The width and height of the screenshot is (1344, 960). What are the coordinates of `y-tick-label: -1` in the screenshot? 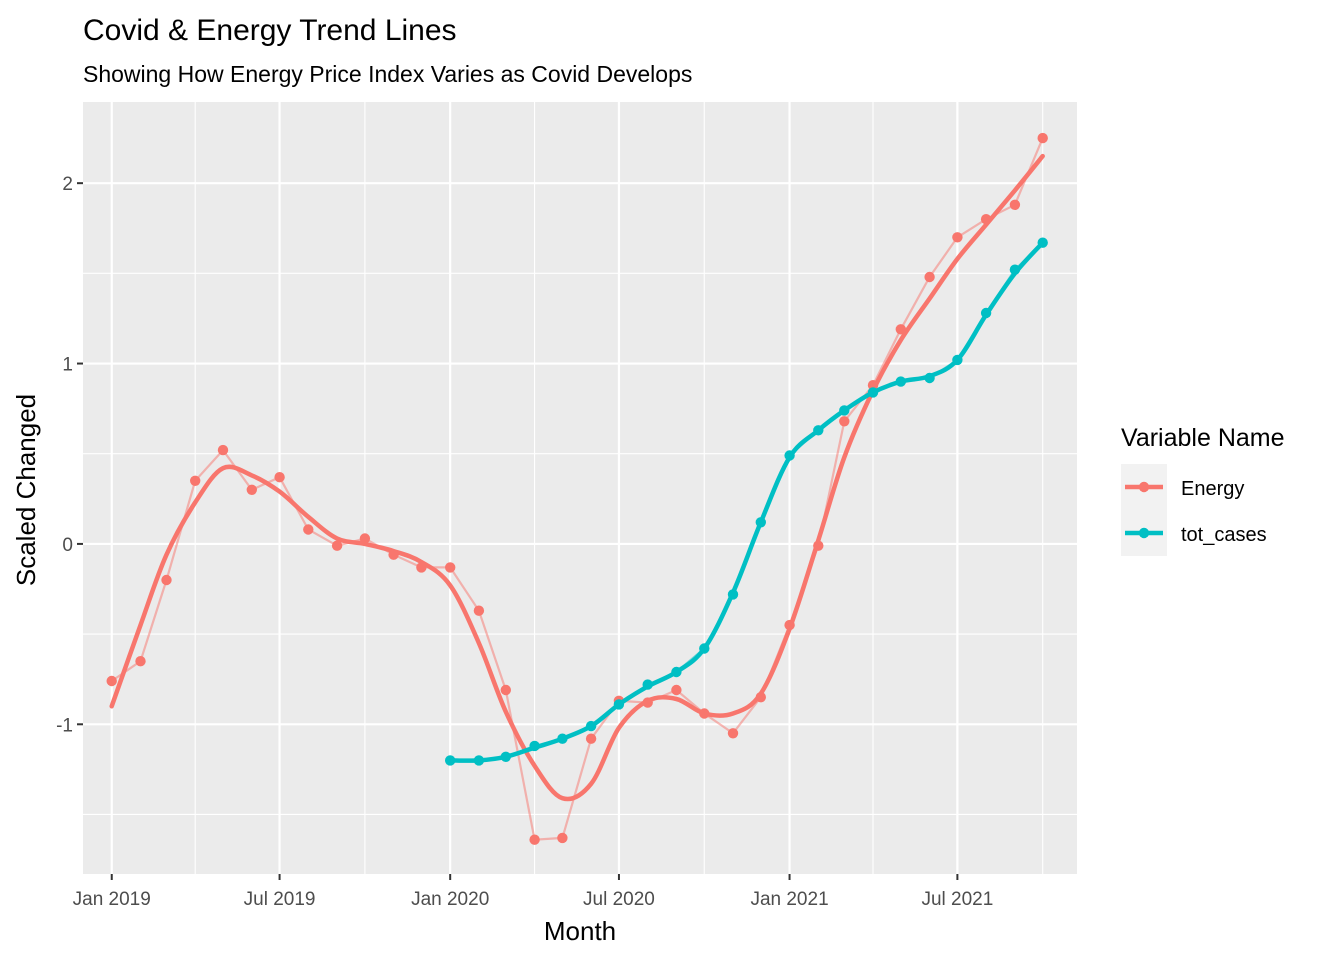 It's located at (64, 725).